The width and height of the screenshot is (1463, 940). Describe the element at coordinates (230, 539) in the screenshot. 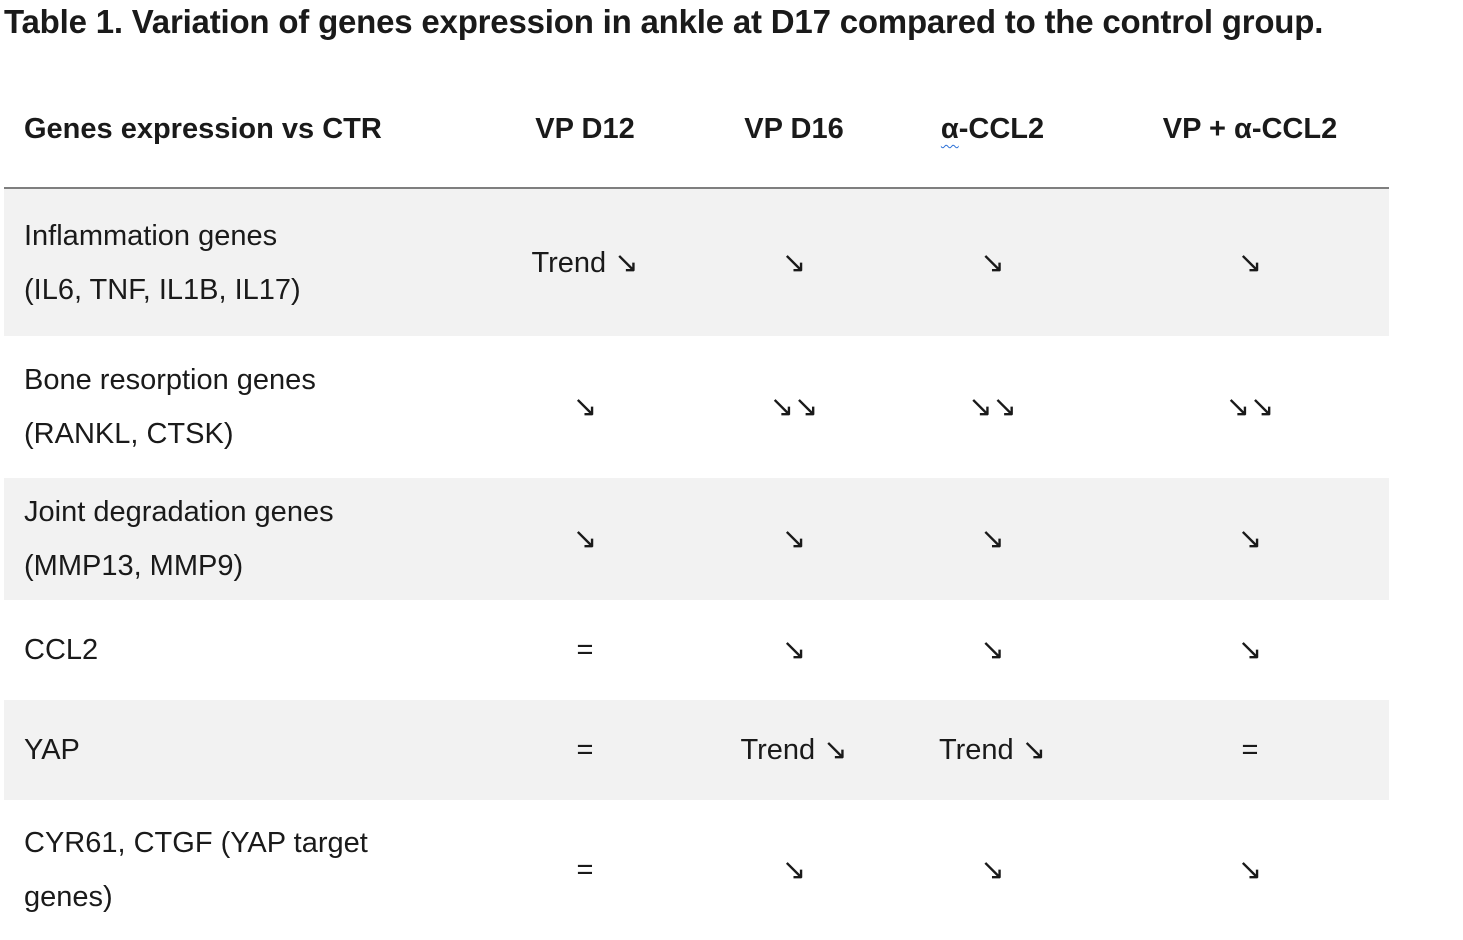

I see `row-label: Joint degradation genes (MMP13, MMP9)` at that location.